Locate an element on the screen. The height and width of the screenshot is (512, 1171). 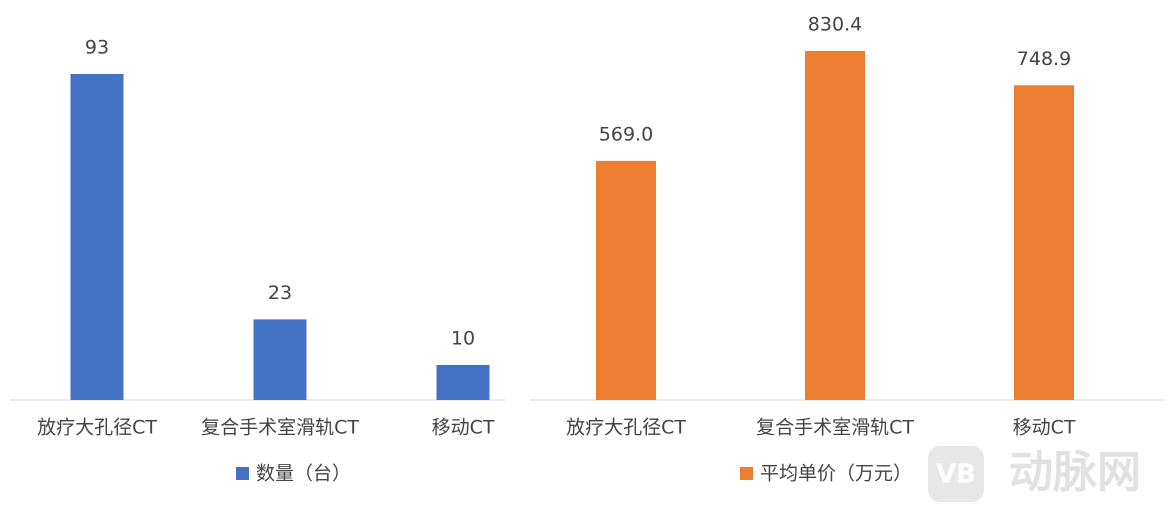
data-label: 10 is located at coordinates (463, 338).